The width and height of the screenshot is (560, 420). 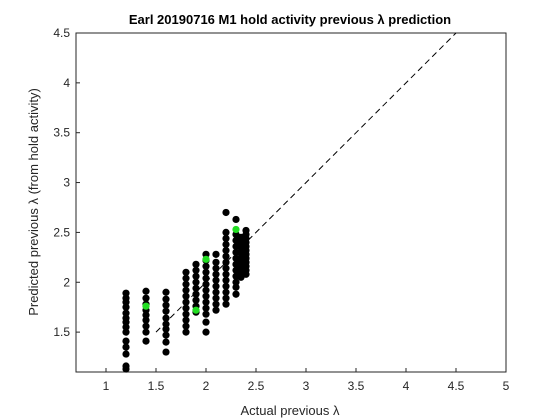 What do you see at coordinates (206, 386) in the screenshot?
I see `x-tick-label: 2` at bounding box center [206, 386].